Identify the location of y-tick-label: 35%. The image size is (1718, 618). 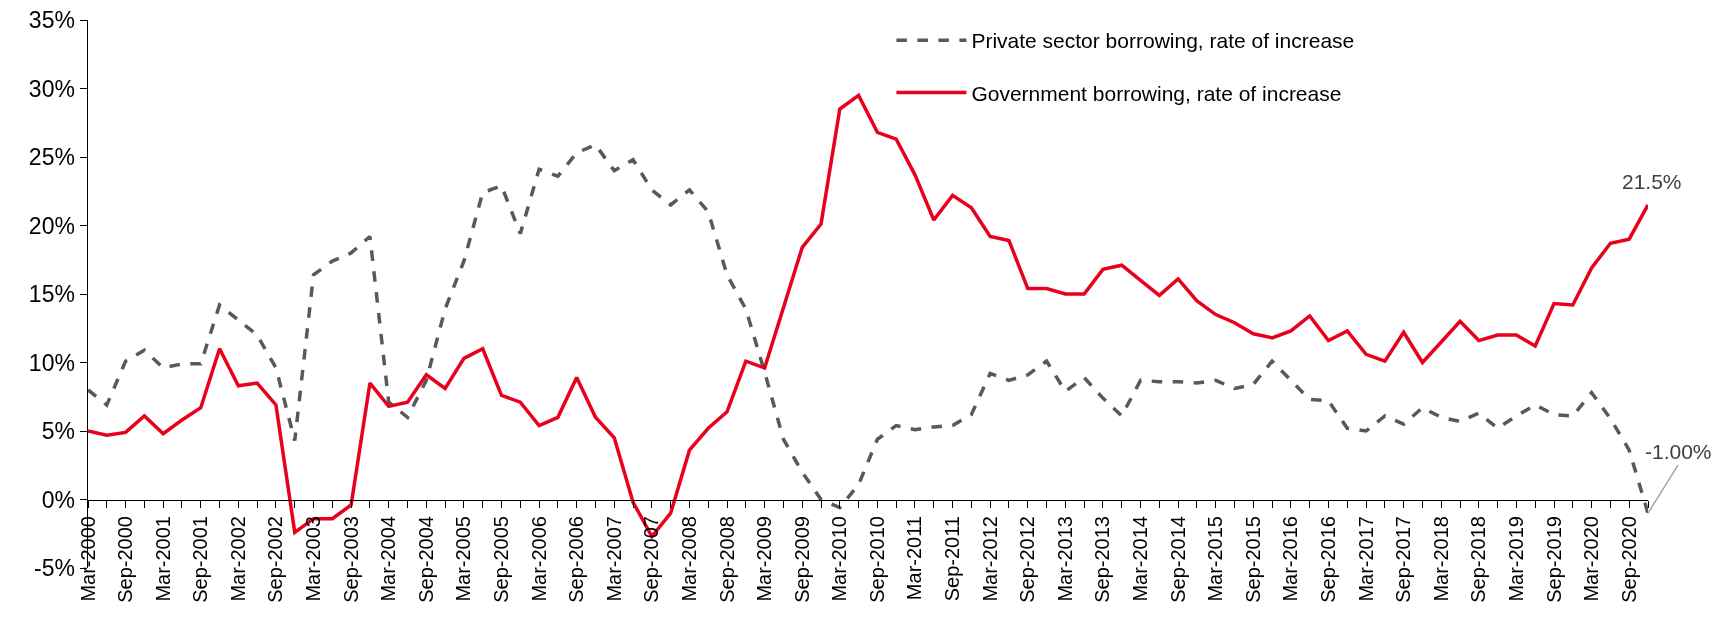
(51, 20).